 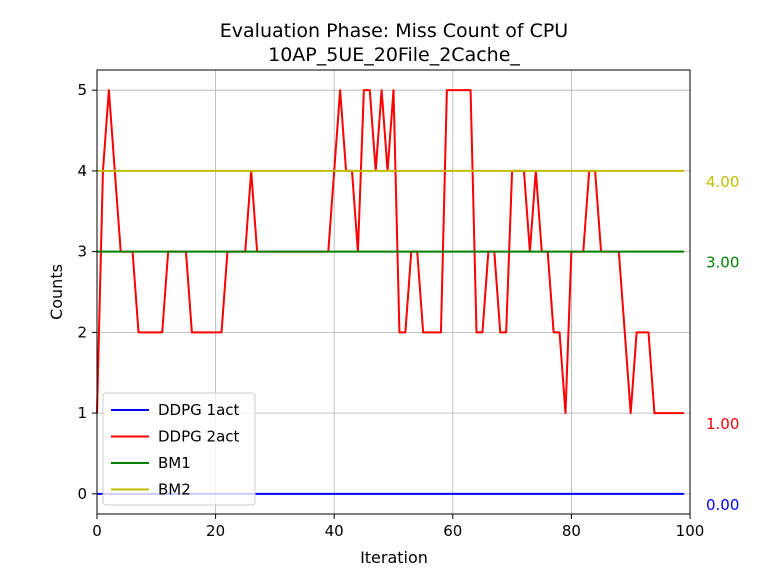 I want to click on legend: DDPG 1act DDPG 2act BM1 BM2, so click(x=179, y=449).